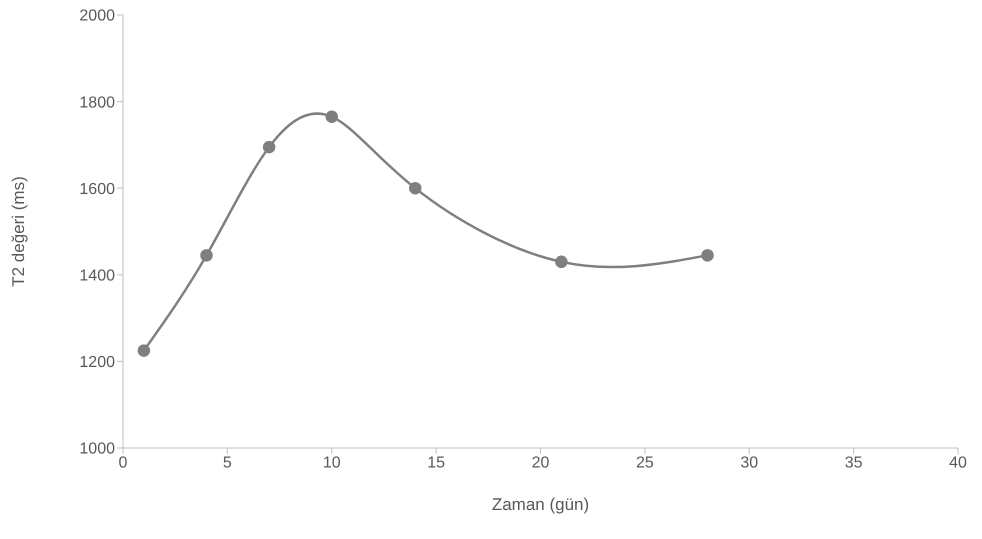 The width and height of the screenshot is (982, 539). What do you see at coordinates (97, 103) in the screenshot?
I see `y-tick-label: 1800` at bounding box center [97, 103].